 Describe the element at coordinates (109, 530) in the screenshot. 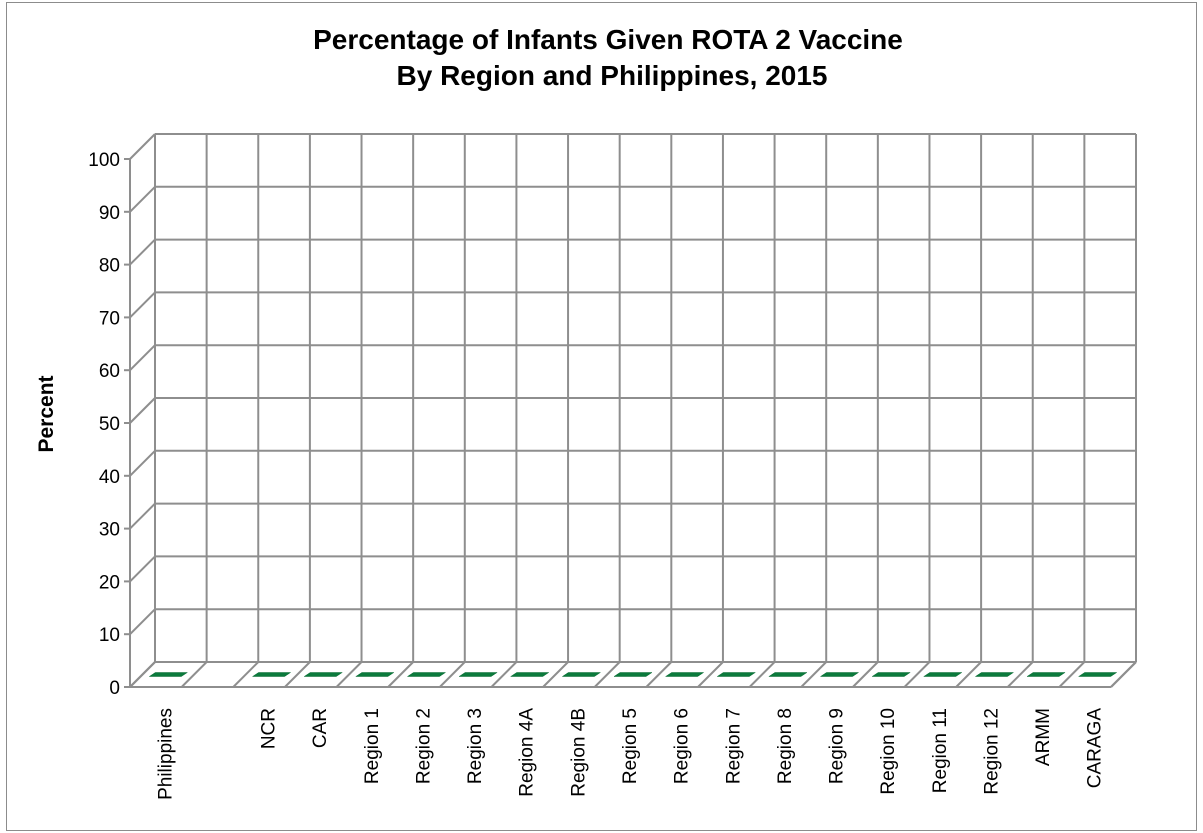

I see `y-tick-label: 30` at that location.